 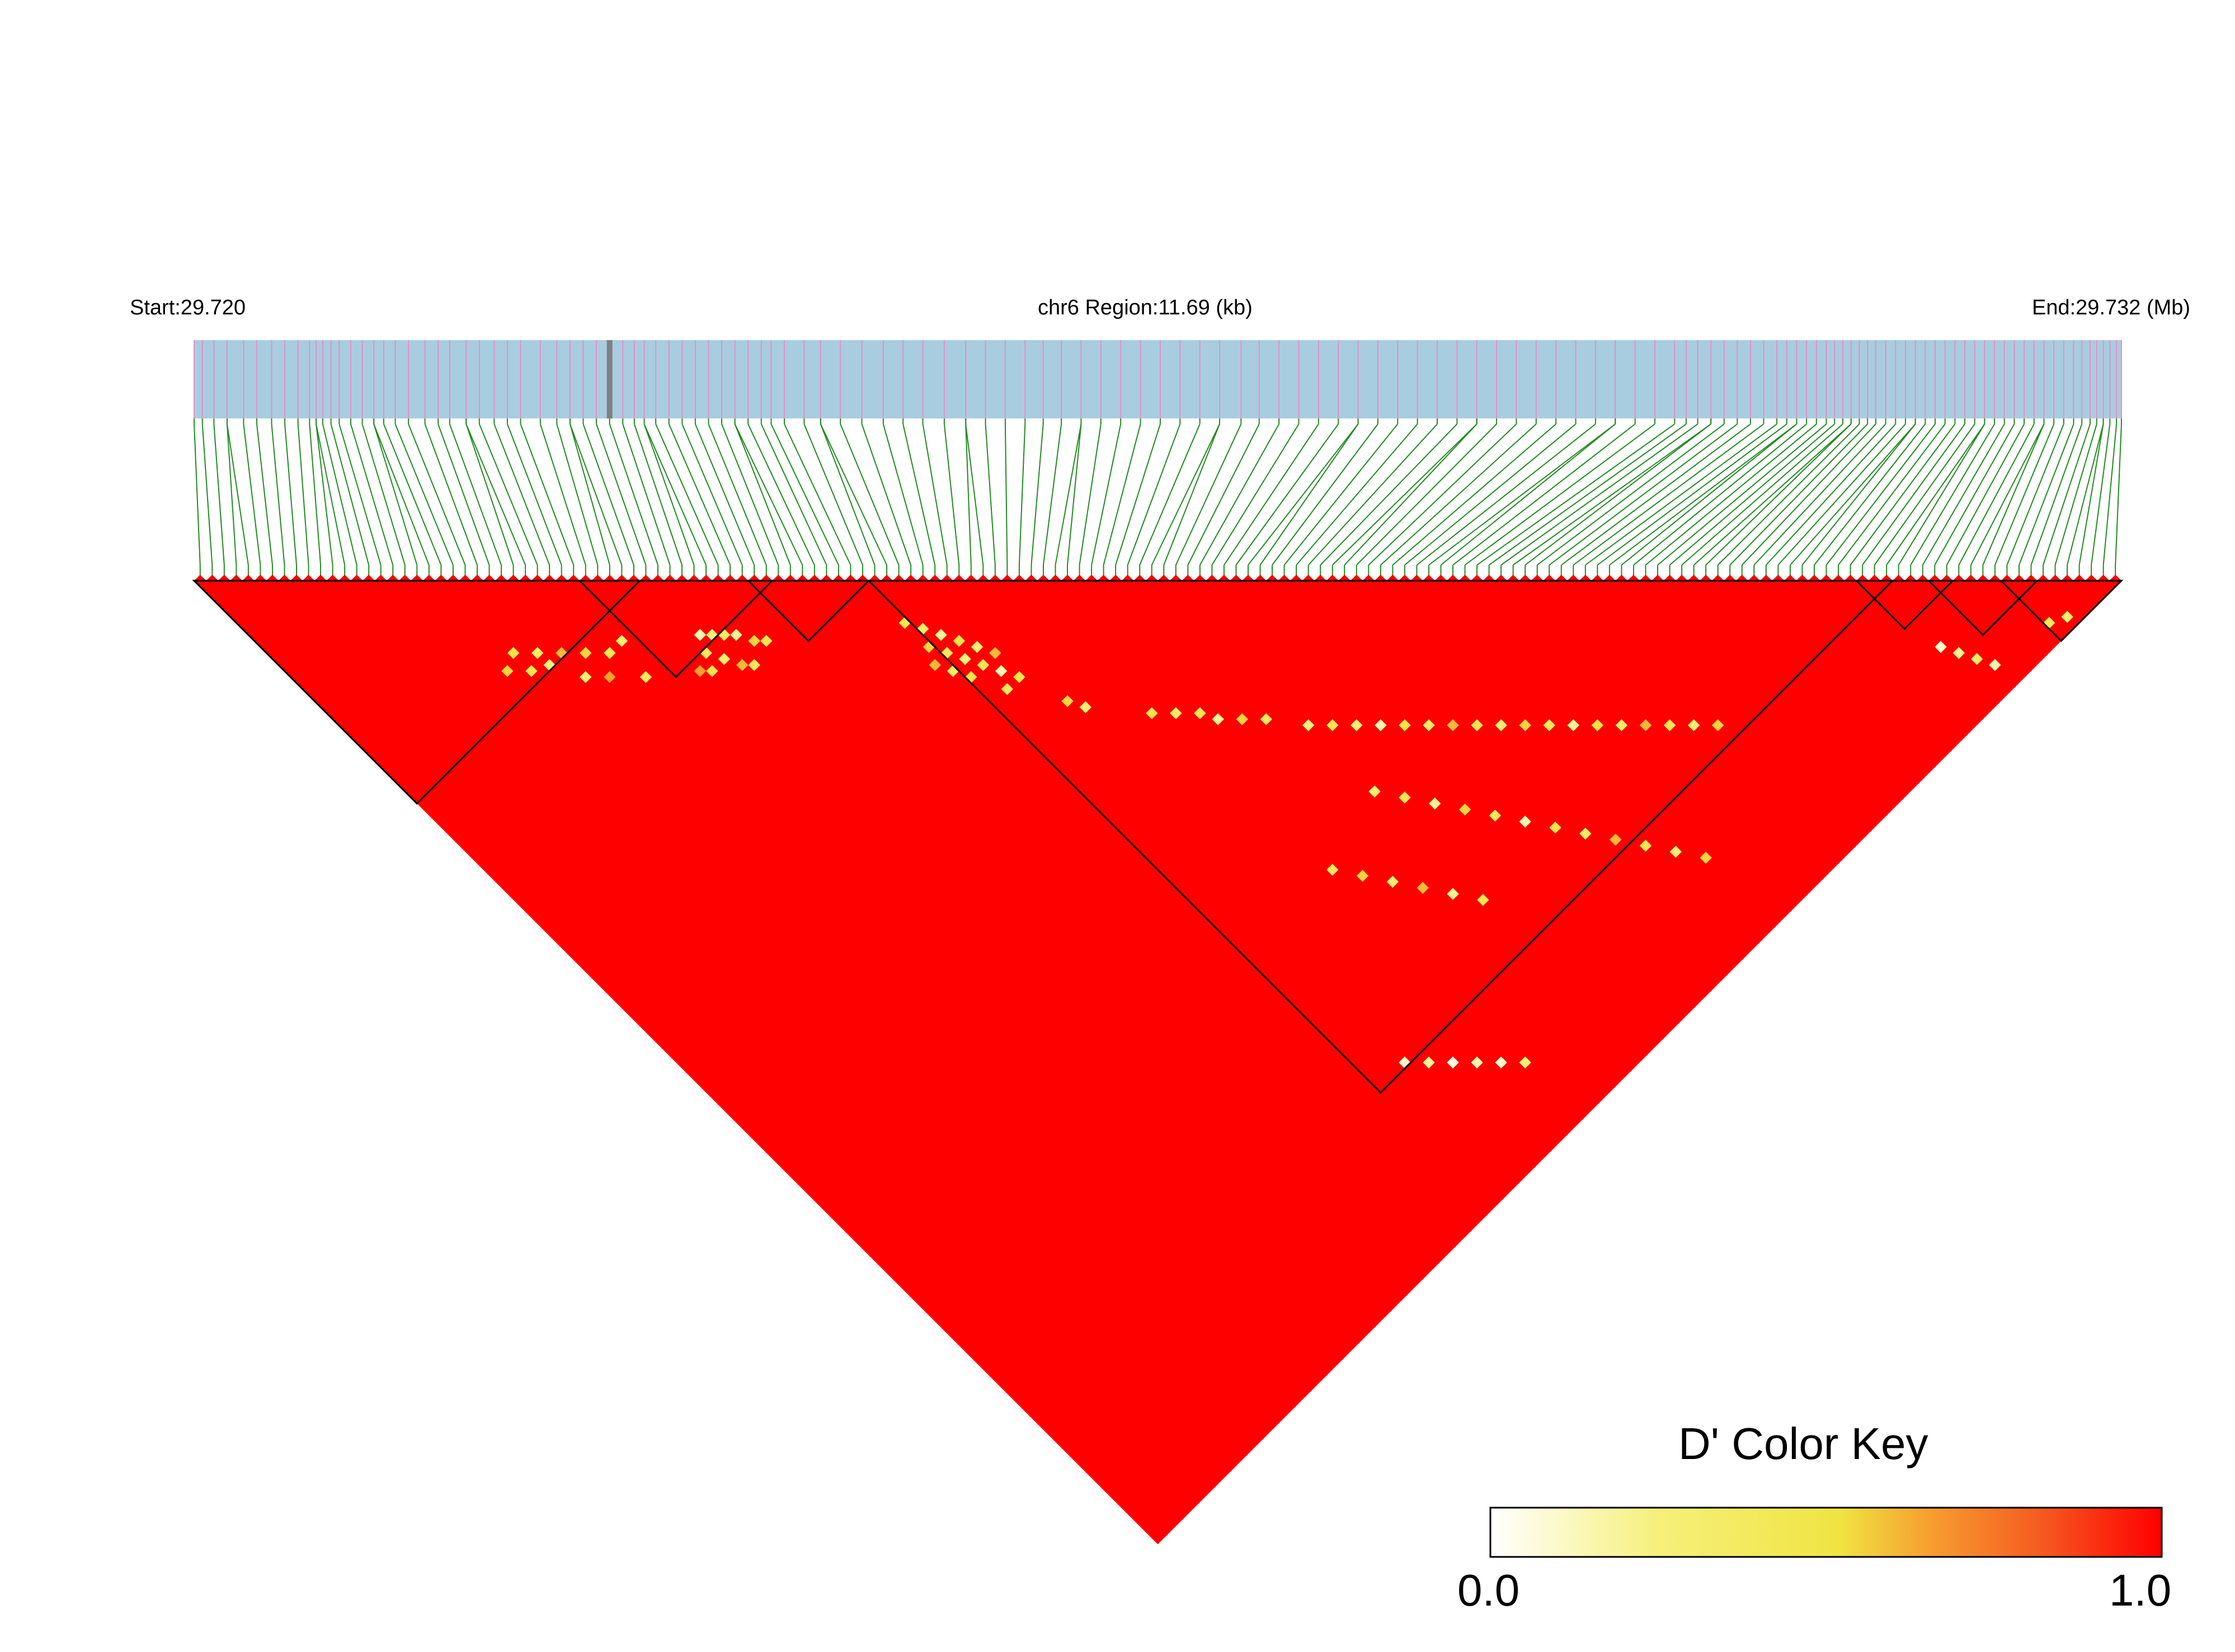 I want to click on snp-connector-lines, so click(x=1158, y=497).